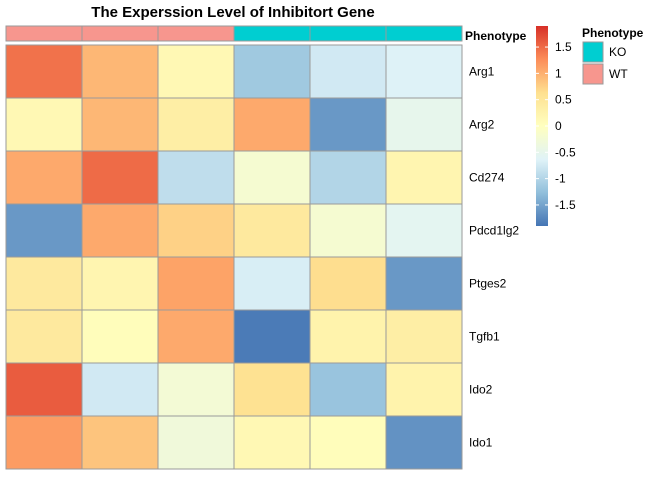 The width and height of the screenshot is (672, 485). Describe the element at coordinates (232, 12) in the screenshot. I see `chart-title: The Experssion Level of Inhibitort Gene` at that location.